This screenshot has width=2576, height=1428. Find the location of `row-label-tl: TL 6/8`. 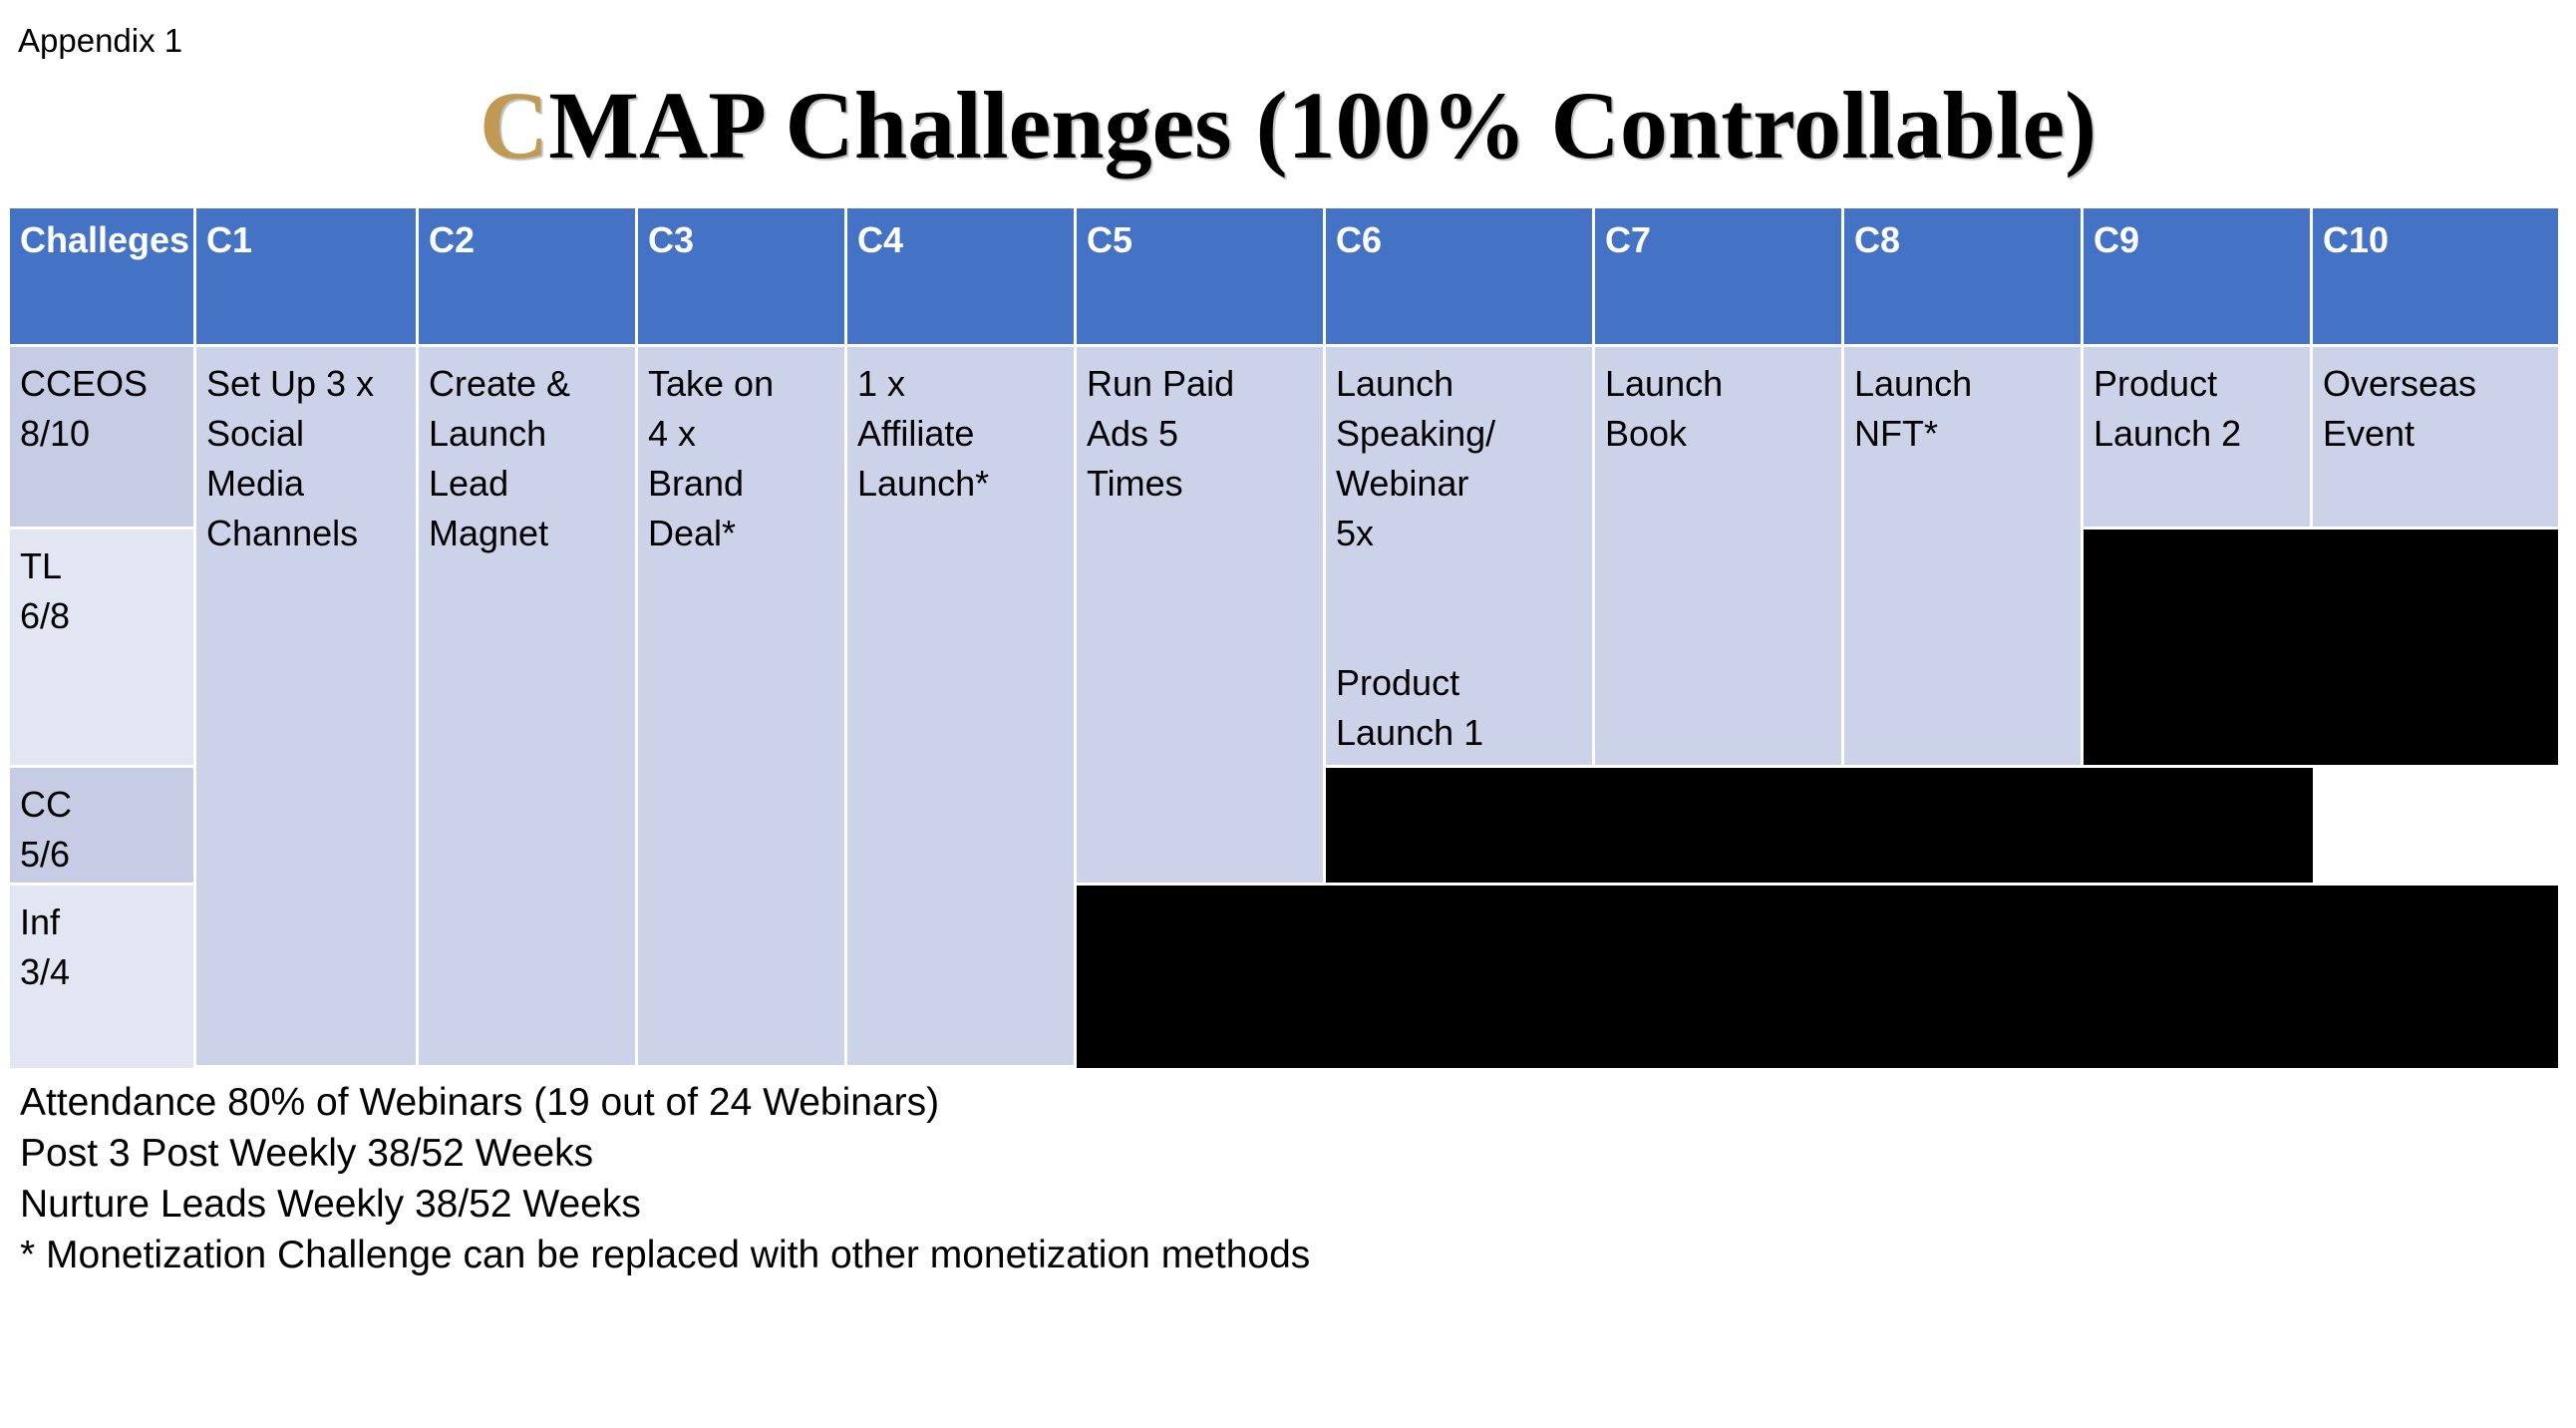

row-label-tl: TL 6/8 is located at coordinates (103, 649).